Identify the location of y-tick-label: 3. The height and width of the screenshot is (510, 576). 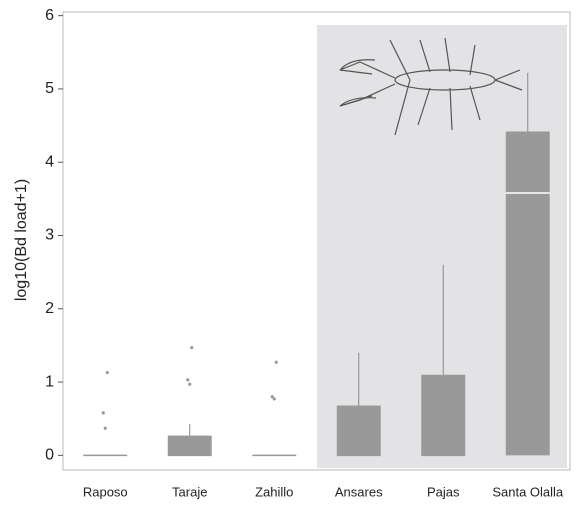
(49, 235).